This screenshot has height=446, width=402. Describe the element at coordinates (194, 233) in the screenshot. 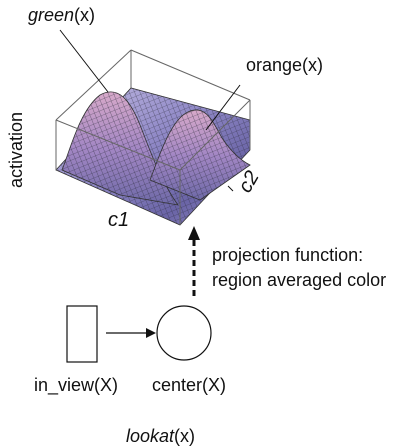

I see `projection-arrow-head` at that location.